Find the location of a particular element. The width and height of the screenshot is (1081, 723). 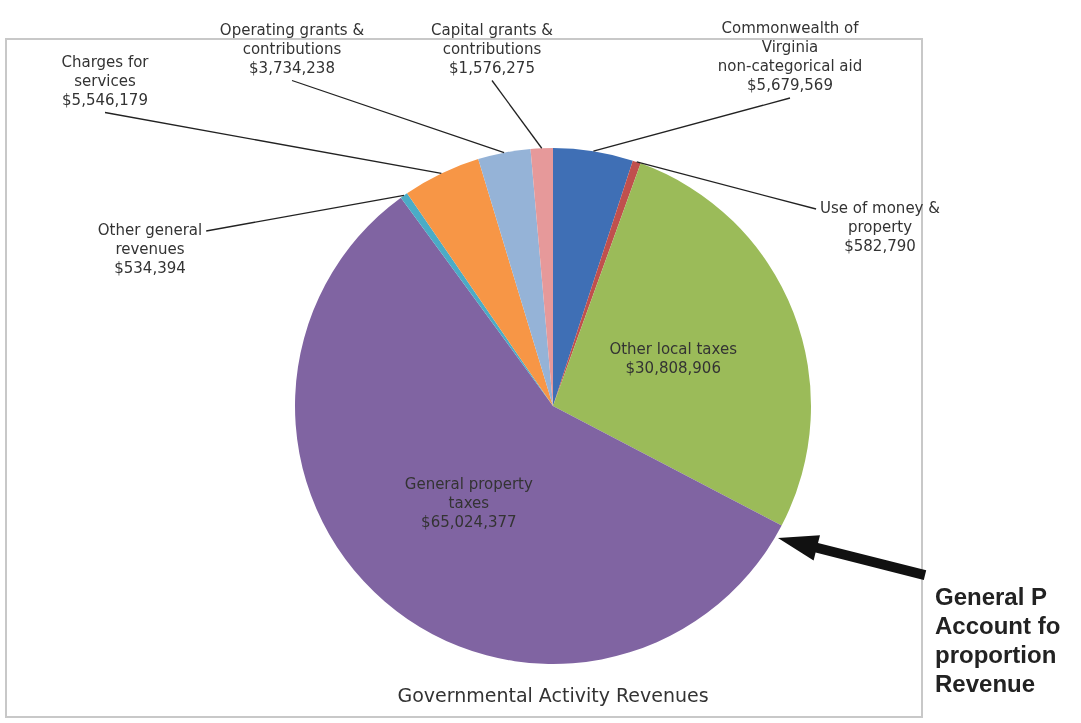

slice-label: Commonwealth of Virginia non-categorical aid is located at coordinates (790, 47).